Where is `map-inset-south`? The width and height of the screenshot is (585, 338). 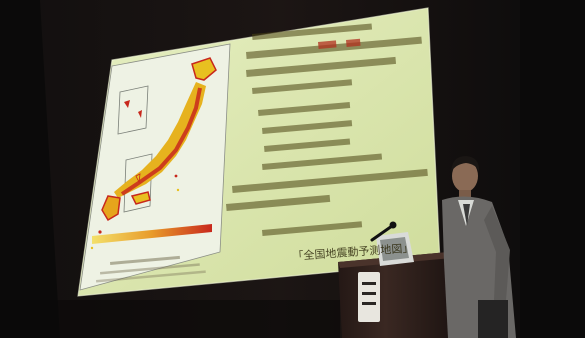 map-inset-south is located at coordinates (138, 183).